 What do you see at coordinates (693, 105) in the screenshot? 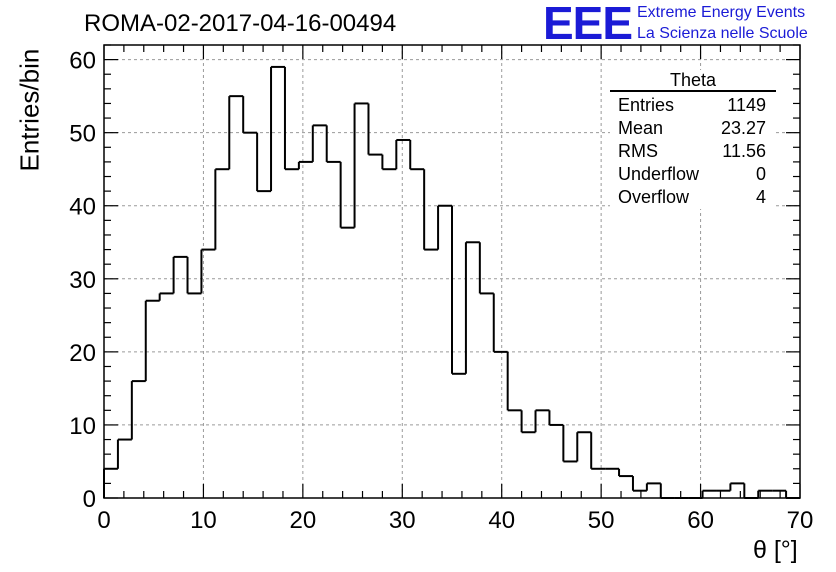
I see `stats-row-entries: Entries 1149` at bounding box center [693, 105].